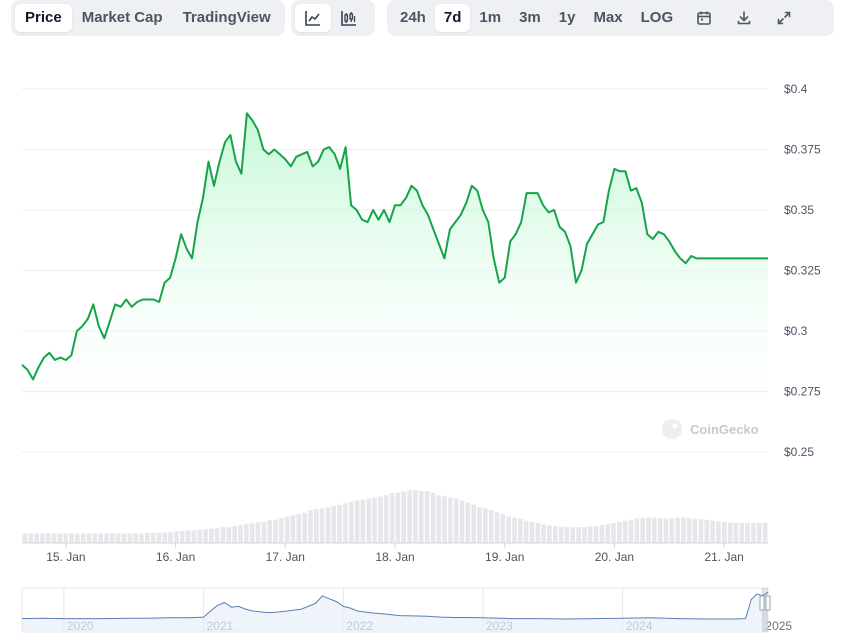 The image size is (854, 639). What do you see at coordinates (802, 150) in the screenshot?
I see `y-tick-label: $0.375` at bounding box center [802, 150].